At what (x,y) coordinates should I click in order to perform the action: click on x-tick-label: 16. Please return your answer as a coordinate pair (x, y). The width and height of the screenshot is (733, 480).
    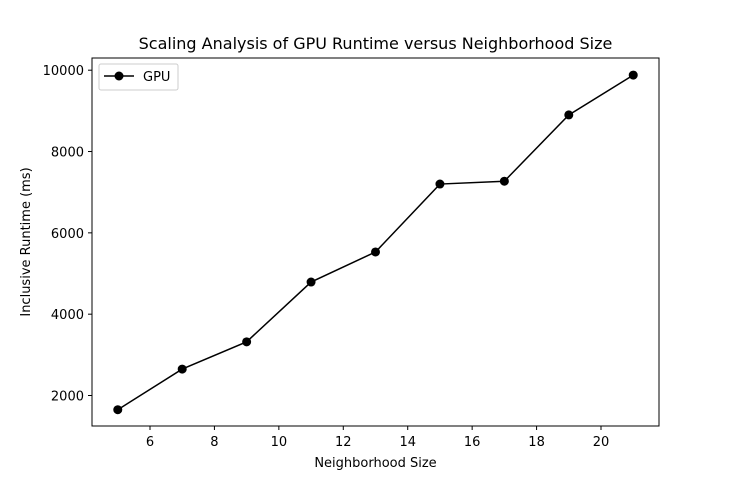
    Looking at the image, I should click on (472, 442).